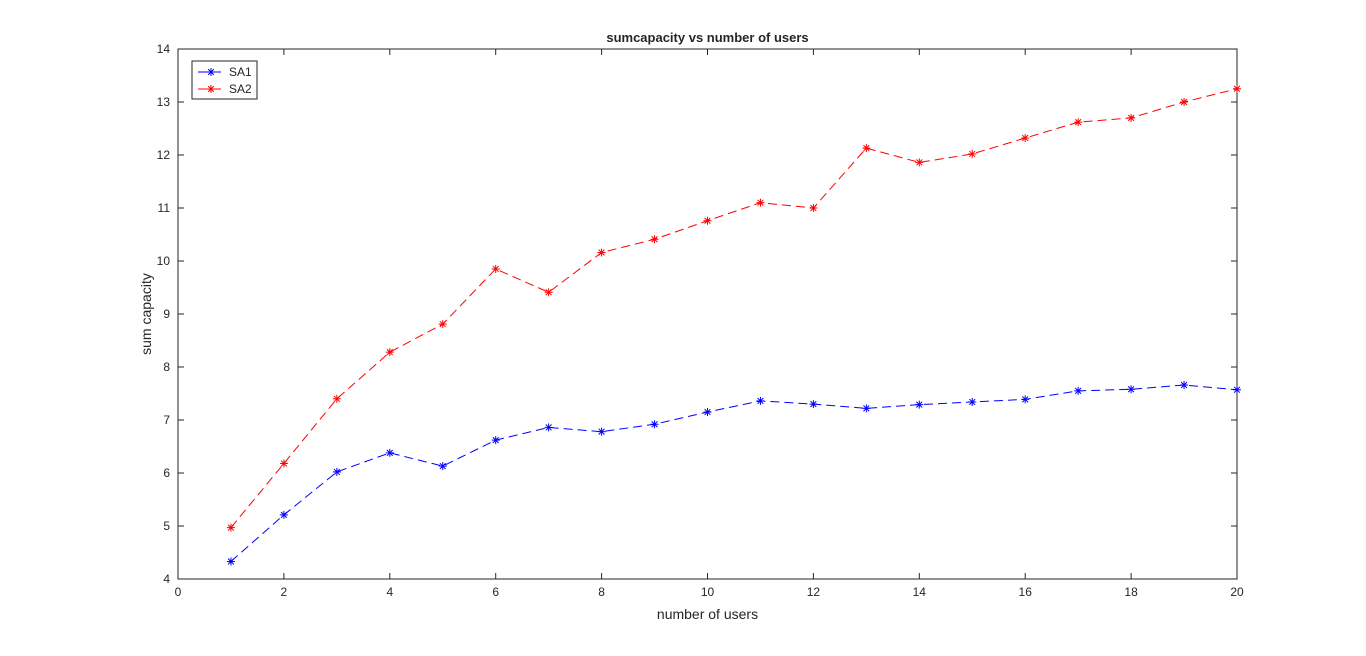 This screenshot has height=656, width=1366. What do you see at coordinates (164, 208) in the screenshot?
I see `y-tick-label: 11` at bounding box center [164, 208].